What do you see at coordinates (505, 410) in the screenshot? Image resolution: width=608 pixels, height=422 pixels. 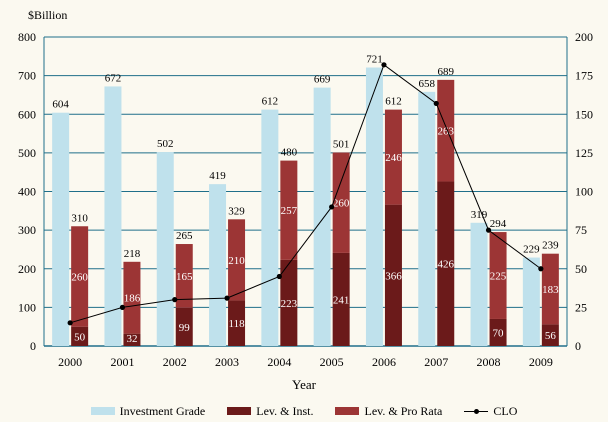 I see `legend-label-clo: CLO` at bounding box center [505, 410].